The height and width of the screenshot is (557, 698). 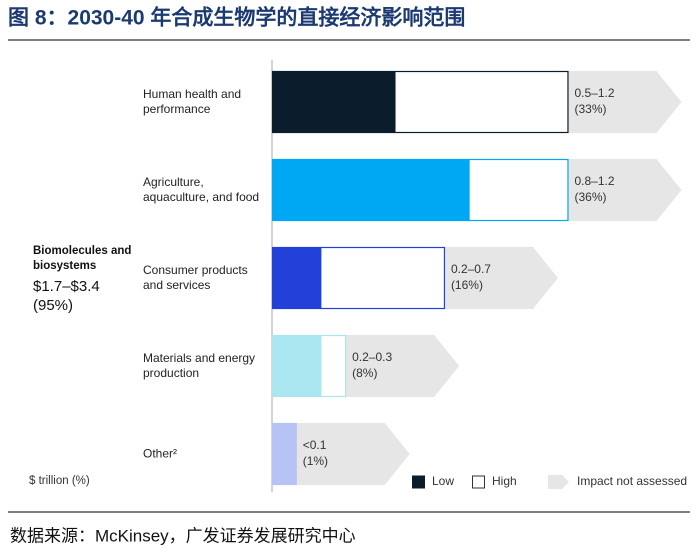 What do you see at coordinates (199, 365) in the screenshot?
I see `category-label: Materials and energy production` at bounding box center [199, 365].